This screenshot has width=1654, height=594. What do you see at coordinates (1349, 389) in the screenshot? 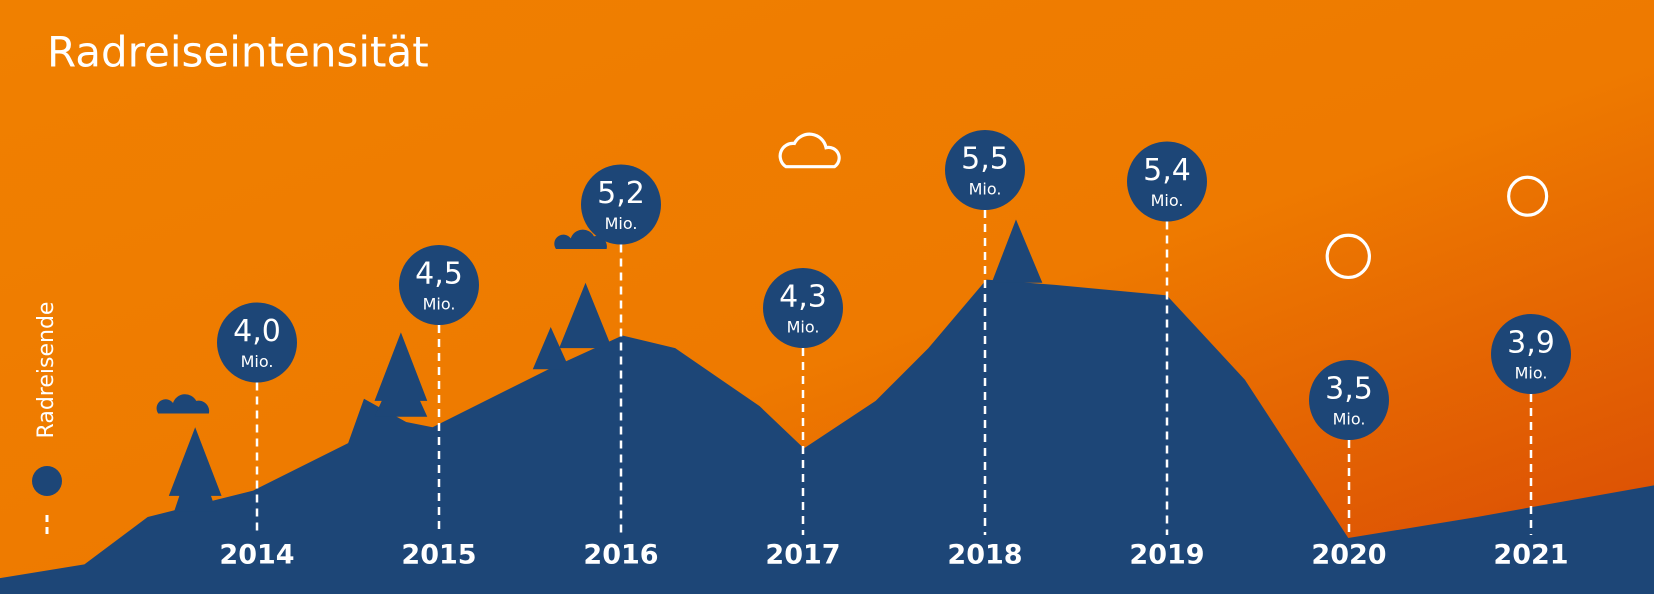
I see `value-label: 3,5` at bounding box center [1349, 389].